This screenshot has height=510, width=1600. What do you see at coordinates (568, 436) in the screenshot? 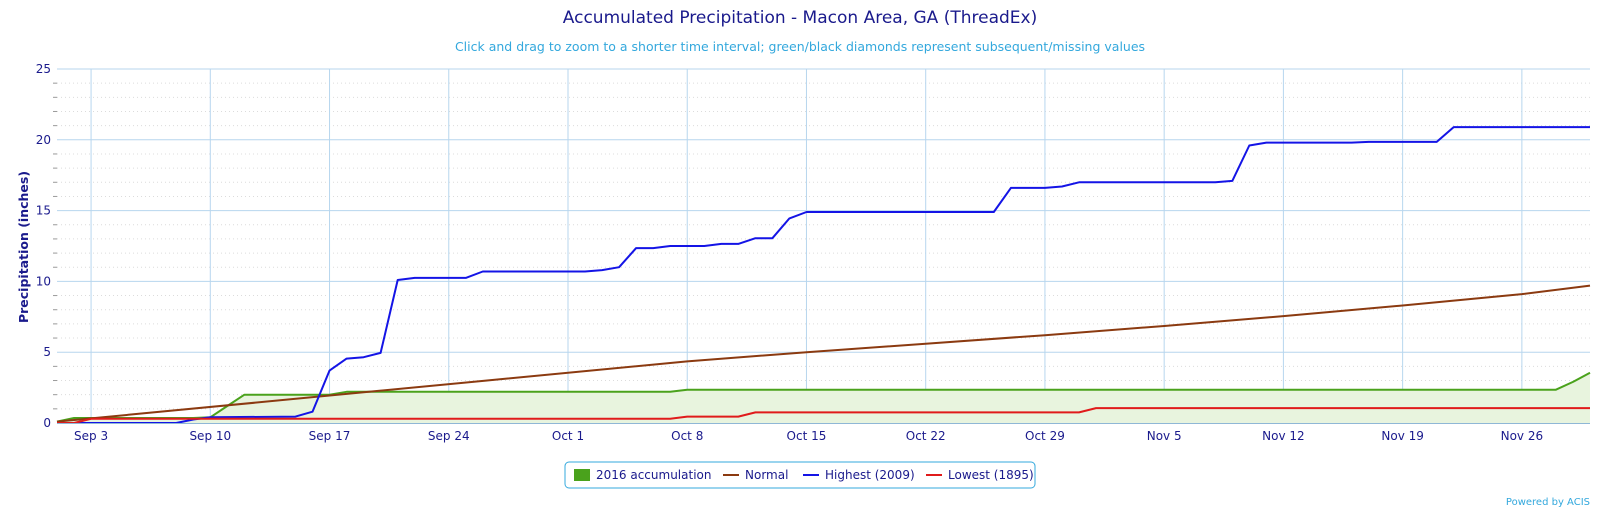
I see `x-tick-label: Oct 1` at bounding box center [568, 436].